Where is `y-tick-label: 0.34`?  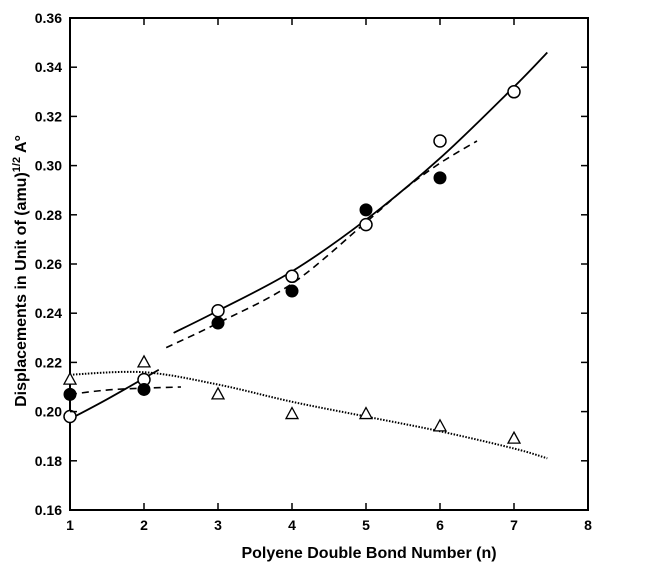 y-tick-label: 0.34 is located at coordinates (48, 67).